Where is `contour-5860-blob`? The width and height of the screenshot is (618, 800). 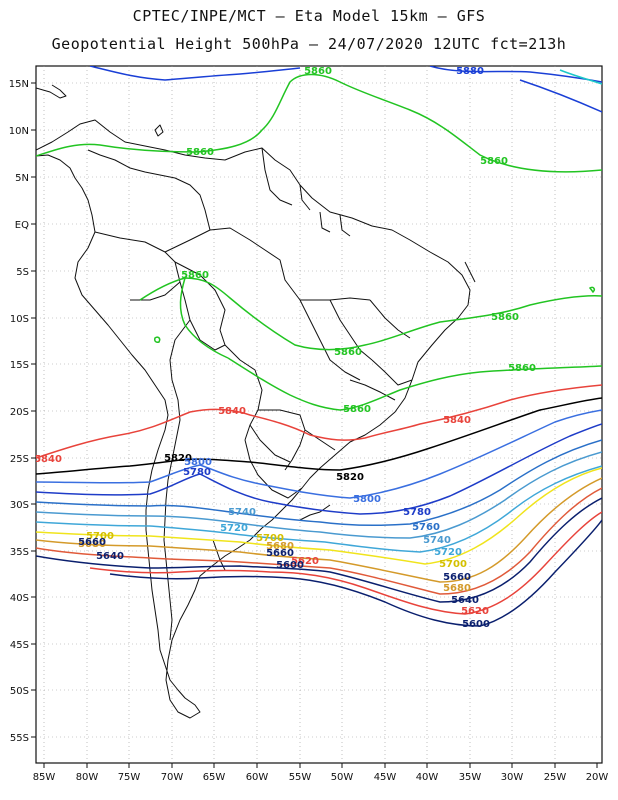
contour-5860-blob is located at coordinates (157, 339).